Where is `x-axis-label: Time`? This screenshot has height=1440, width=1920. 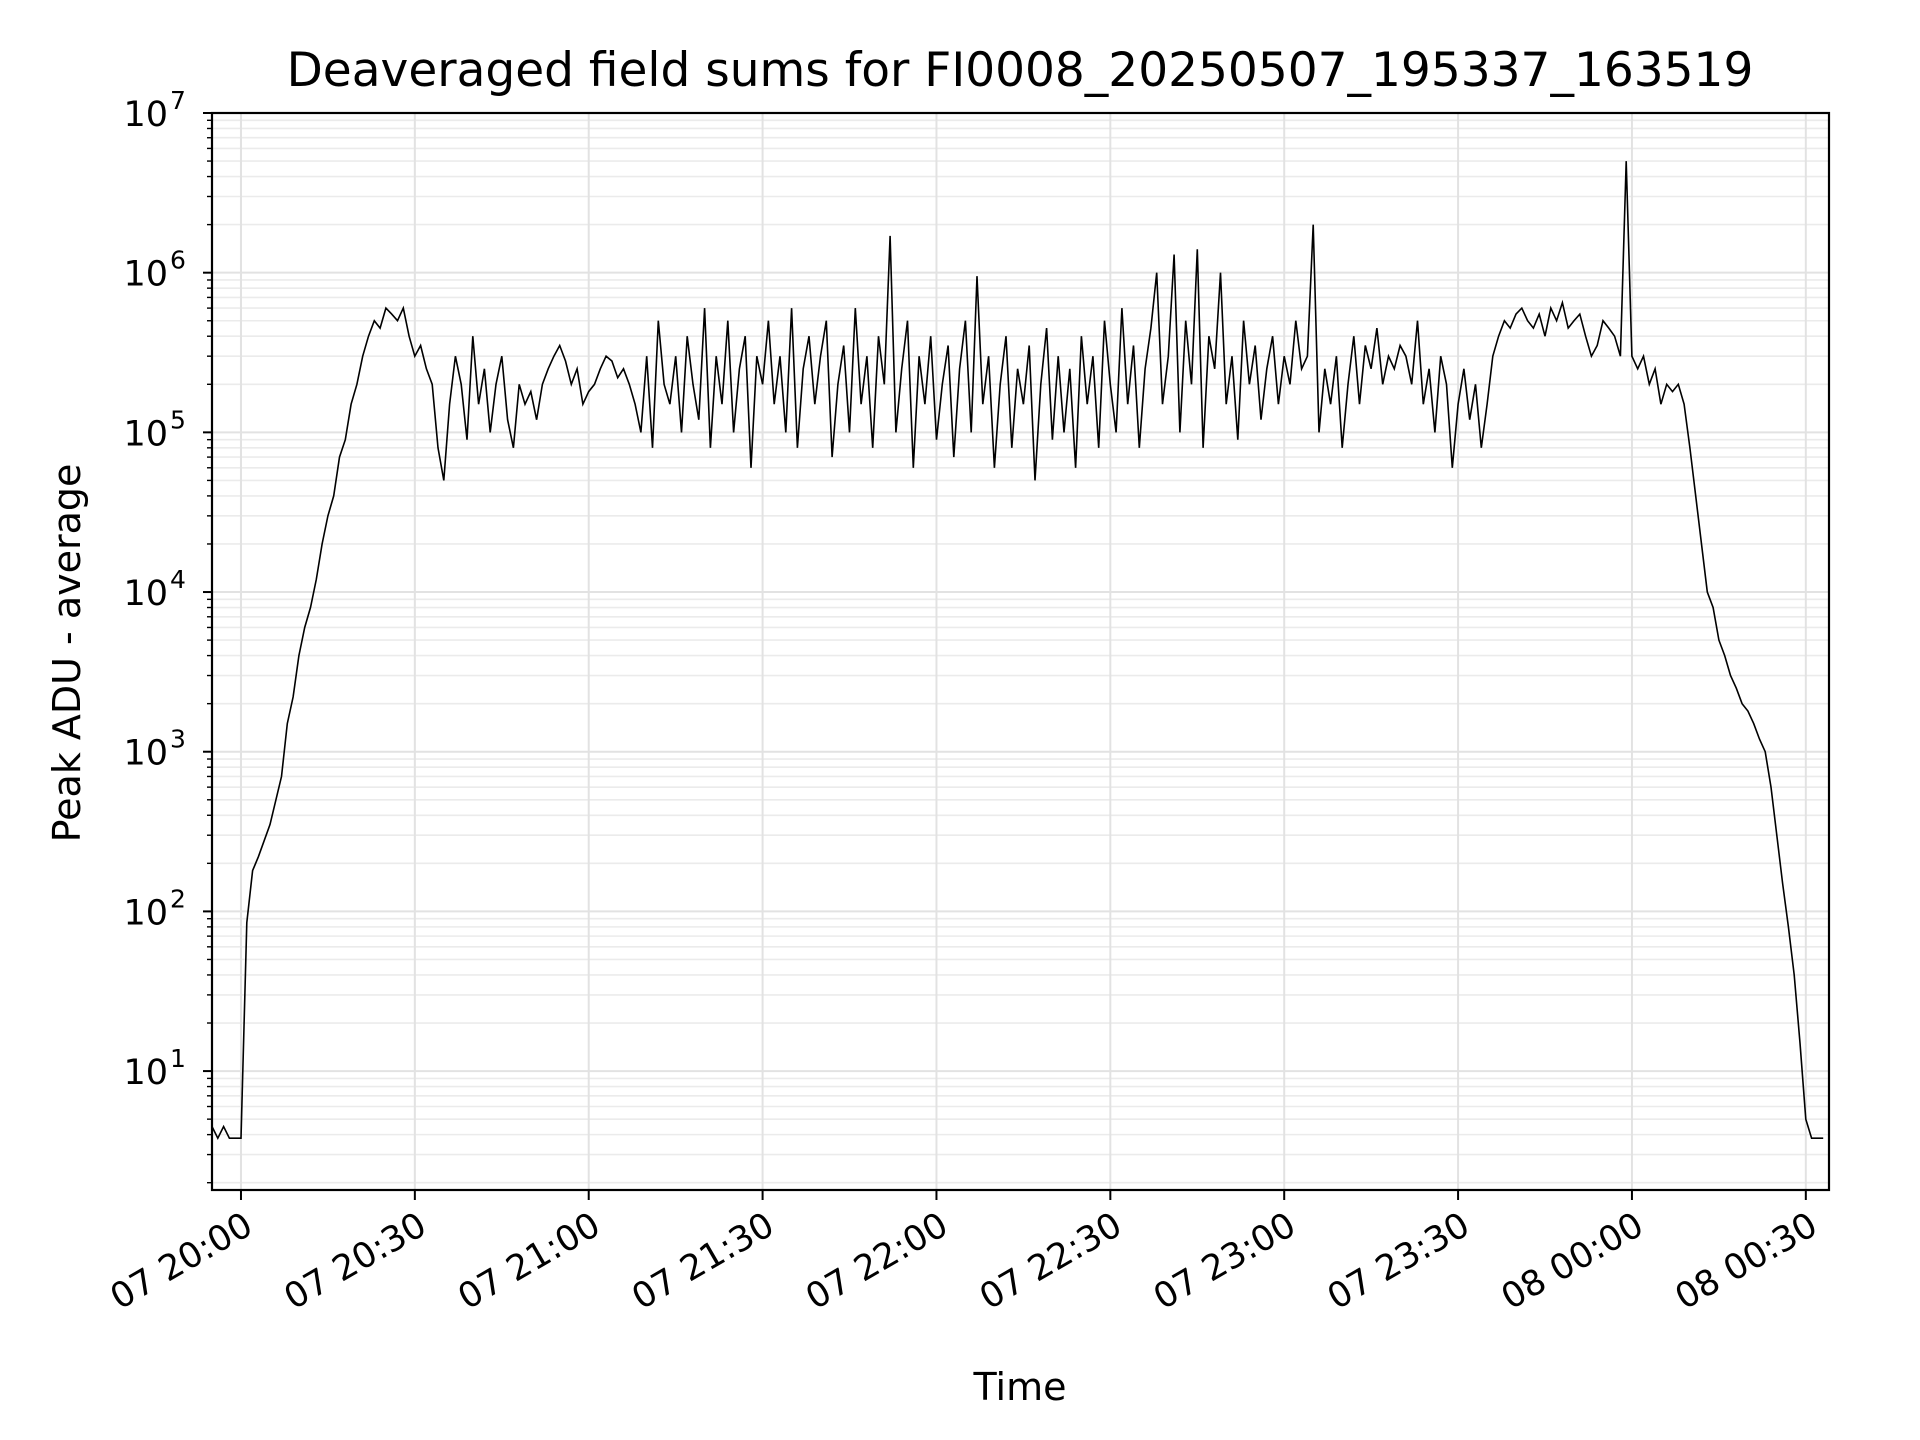 x-axis-label: Time is located at coordinates (1020, 1387).